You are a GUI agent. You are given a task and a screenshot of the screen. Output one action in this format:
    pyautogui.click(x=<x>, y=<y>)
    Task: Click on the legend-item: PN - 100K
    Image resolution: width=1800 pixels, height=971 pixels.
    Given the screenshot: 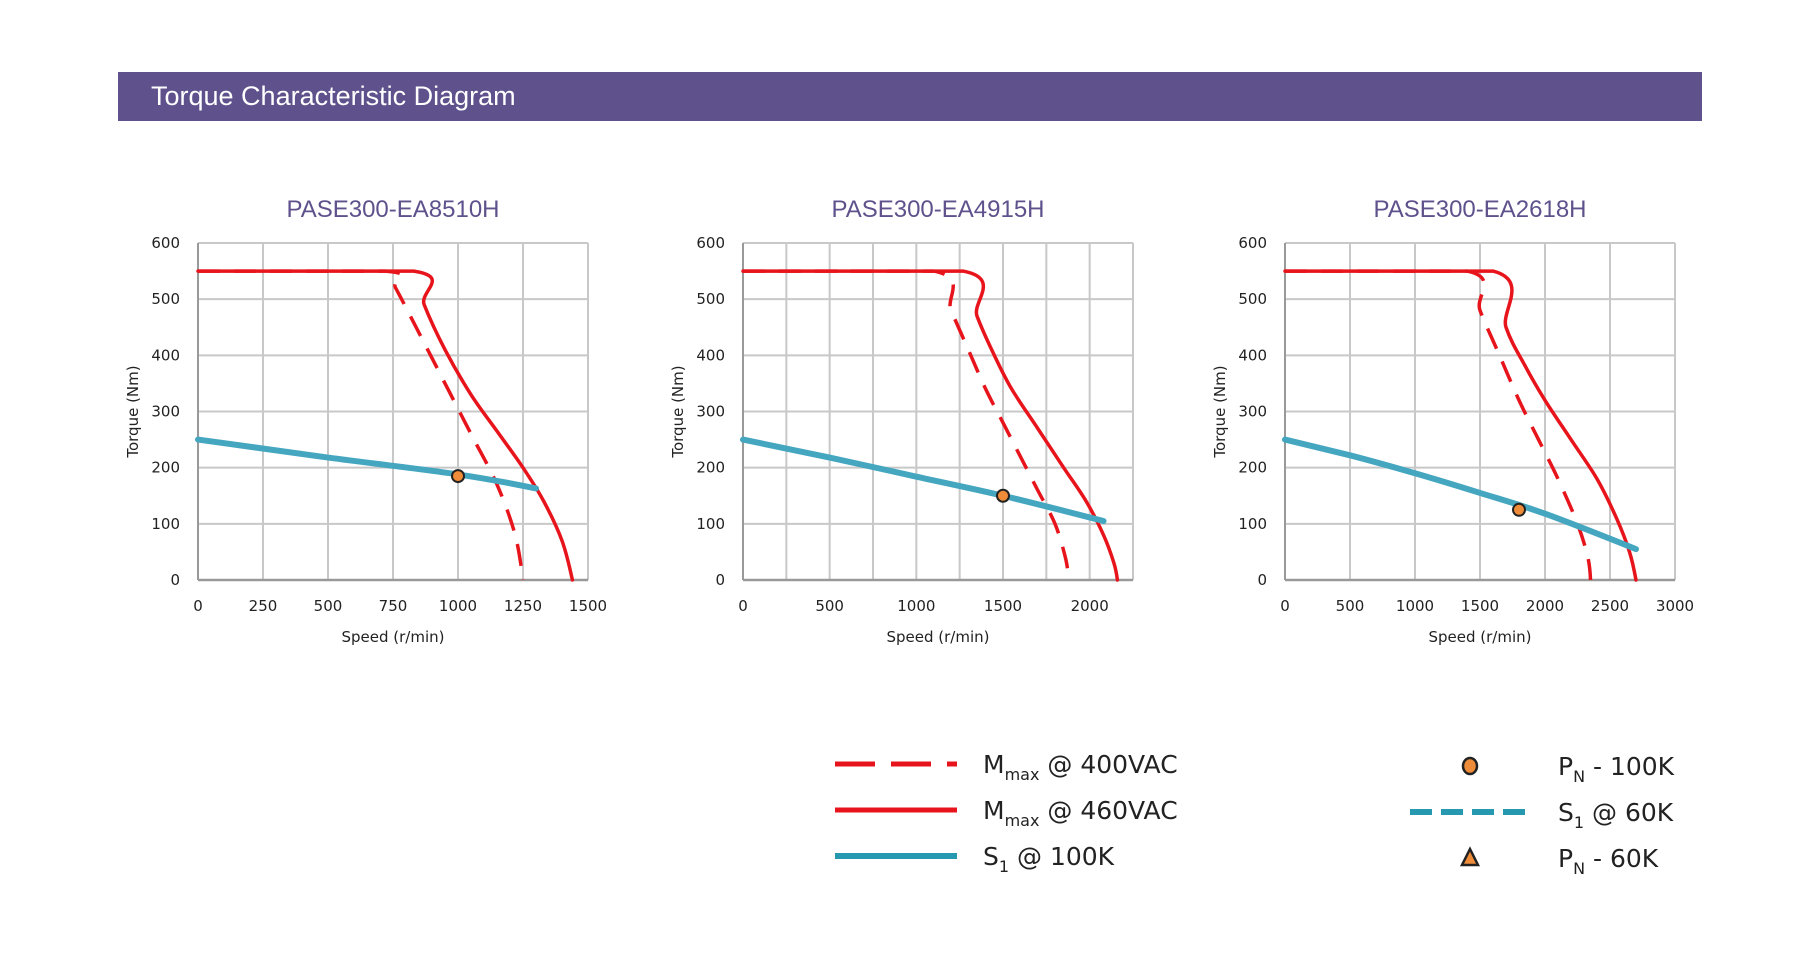 What is the action you would take?
    pyautogui.click(x=1568, y=769)
    